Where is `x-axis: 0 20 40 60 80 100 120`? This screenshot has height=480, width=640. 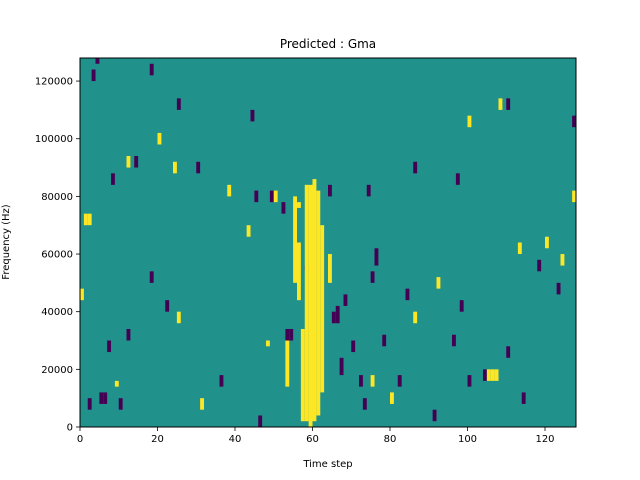 x-axis: 0 20 40 60 80 100 120 is located at coordinates (316, 436).